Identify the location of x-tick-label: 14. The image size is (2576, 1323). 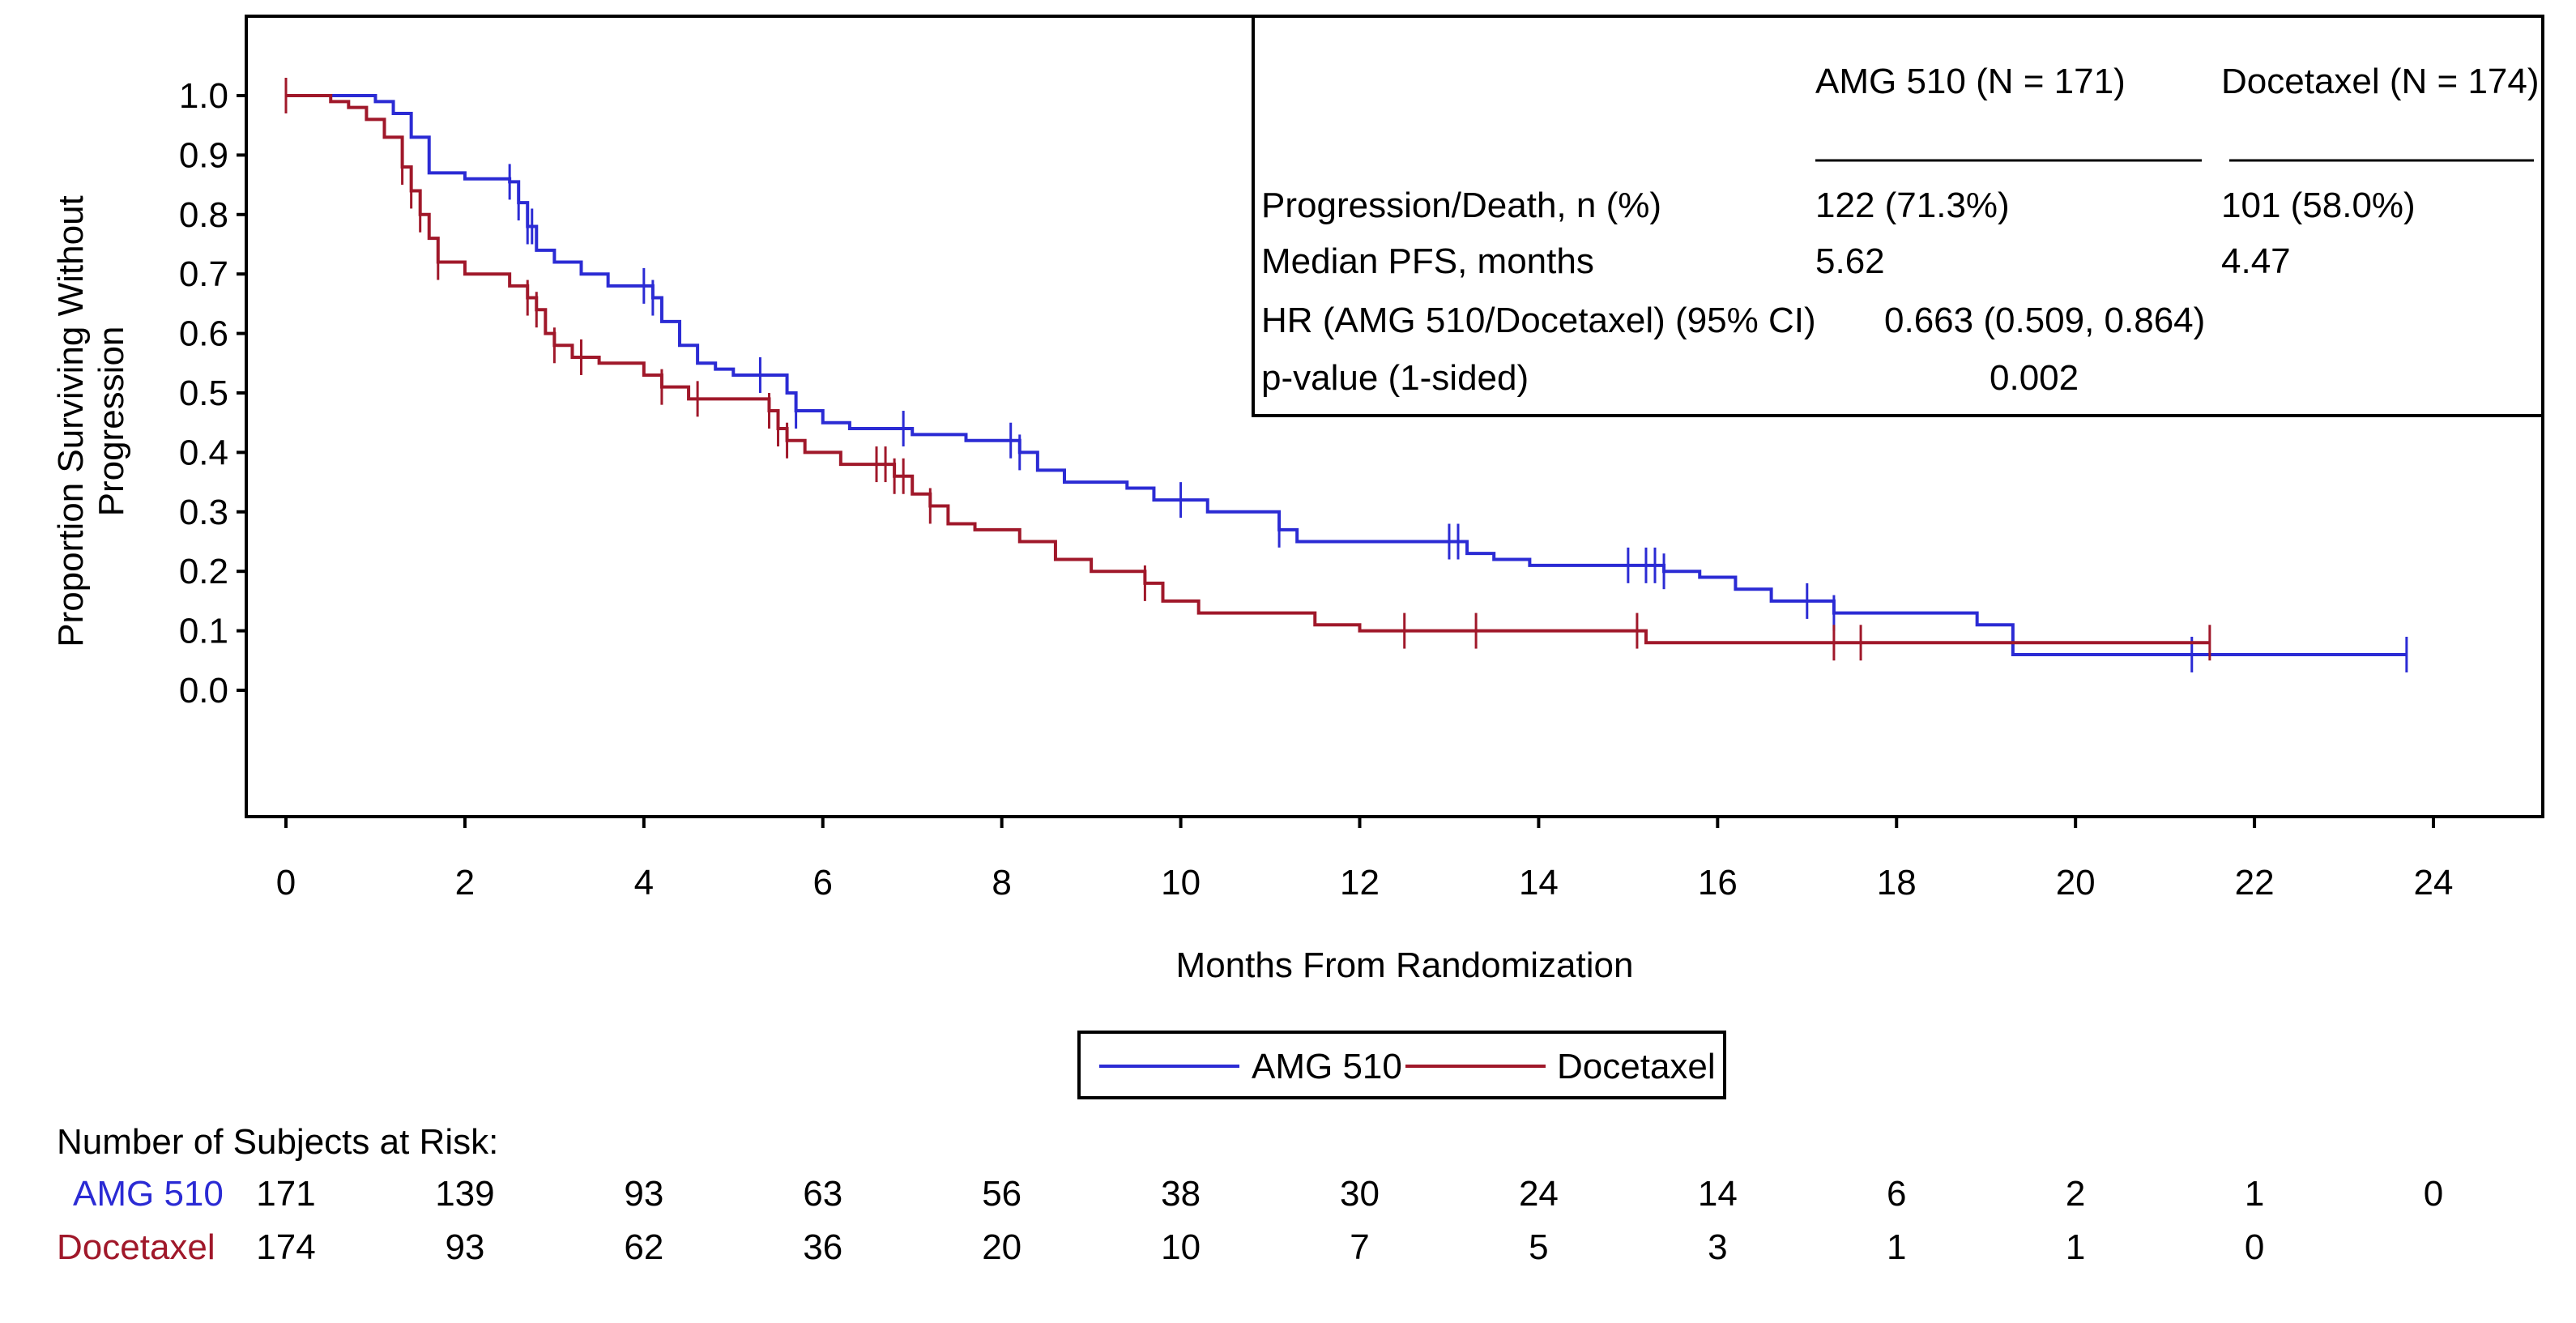
(1539, 883).